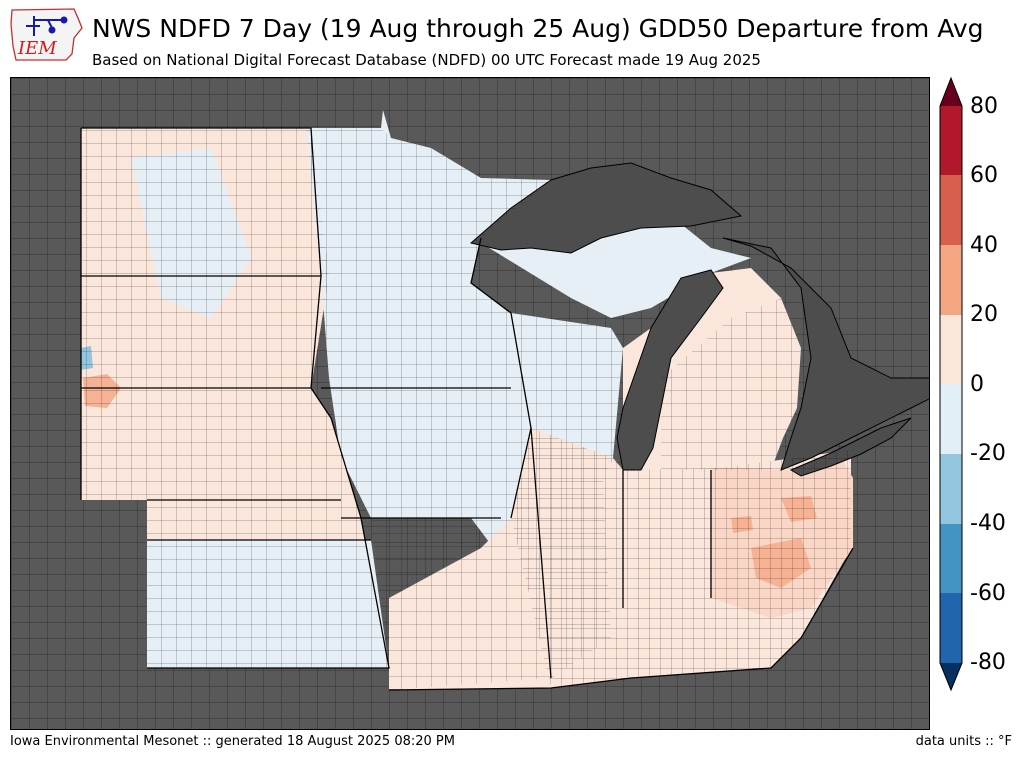 This screenshot has width=1024, height=768. What do you see at coordinates (951, 489) in the screenshot?
I see `colorbar-bin-minus40-minus20` at bounding box center [951, 489].